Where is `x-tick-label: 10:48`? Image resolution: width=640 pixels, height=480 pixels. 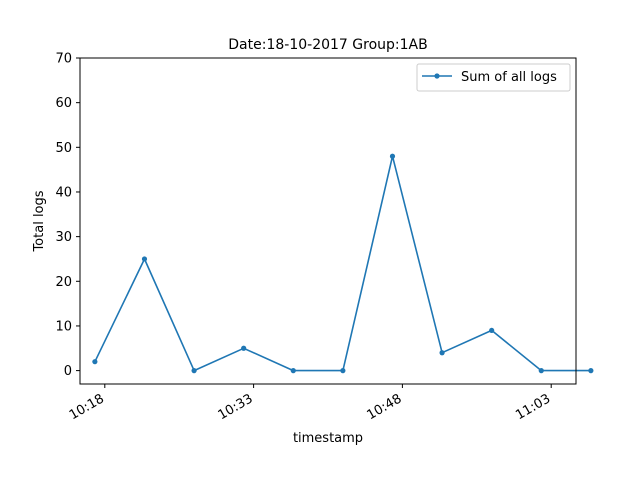
x-tick-label: 10:48 is located at coordinates (384, 407).